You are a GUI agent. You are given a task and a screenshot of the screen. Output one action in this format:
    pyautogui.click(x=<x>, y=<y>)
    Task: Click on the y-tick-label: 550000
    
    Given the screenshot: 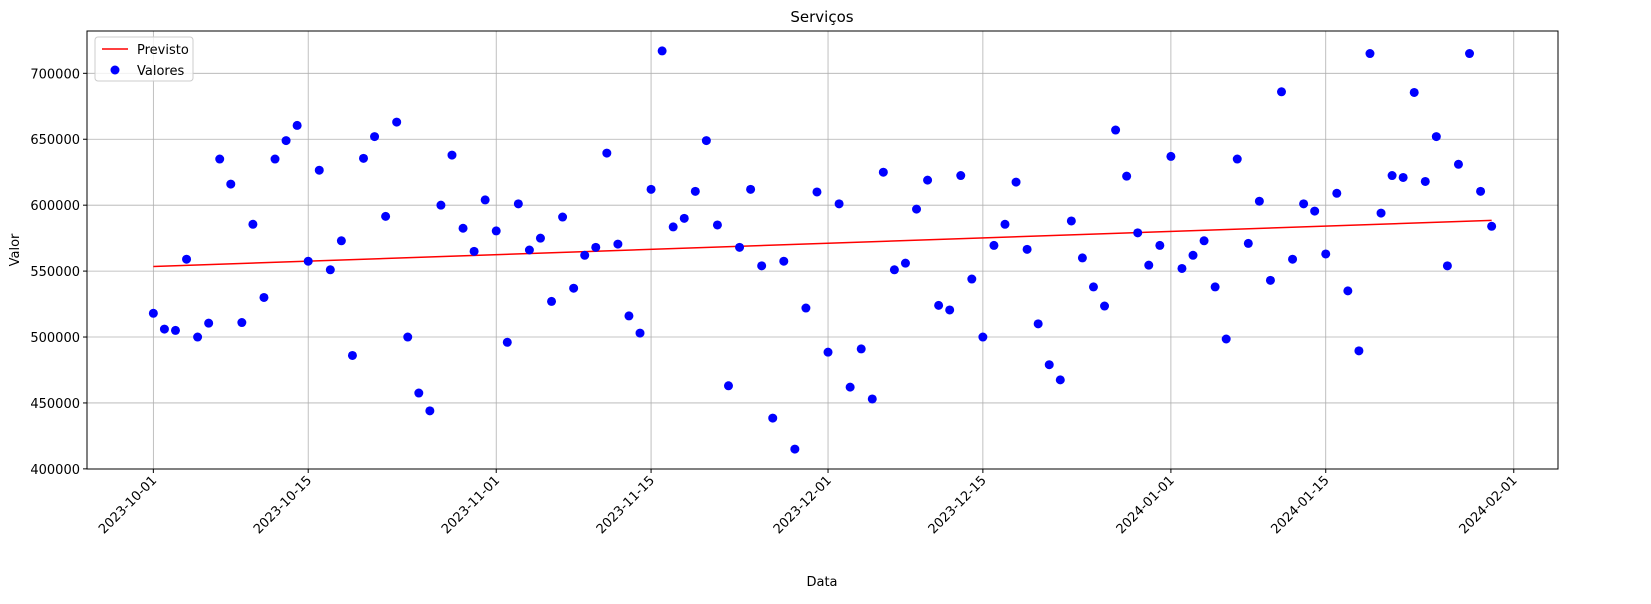 What is the action you would take?
    pyautogui.click(x=55, y=272)
    